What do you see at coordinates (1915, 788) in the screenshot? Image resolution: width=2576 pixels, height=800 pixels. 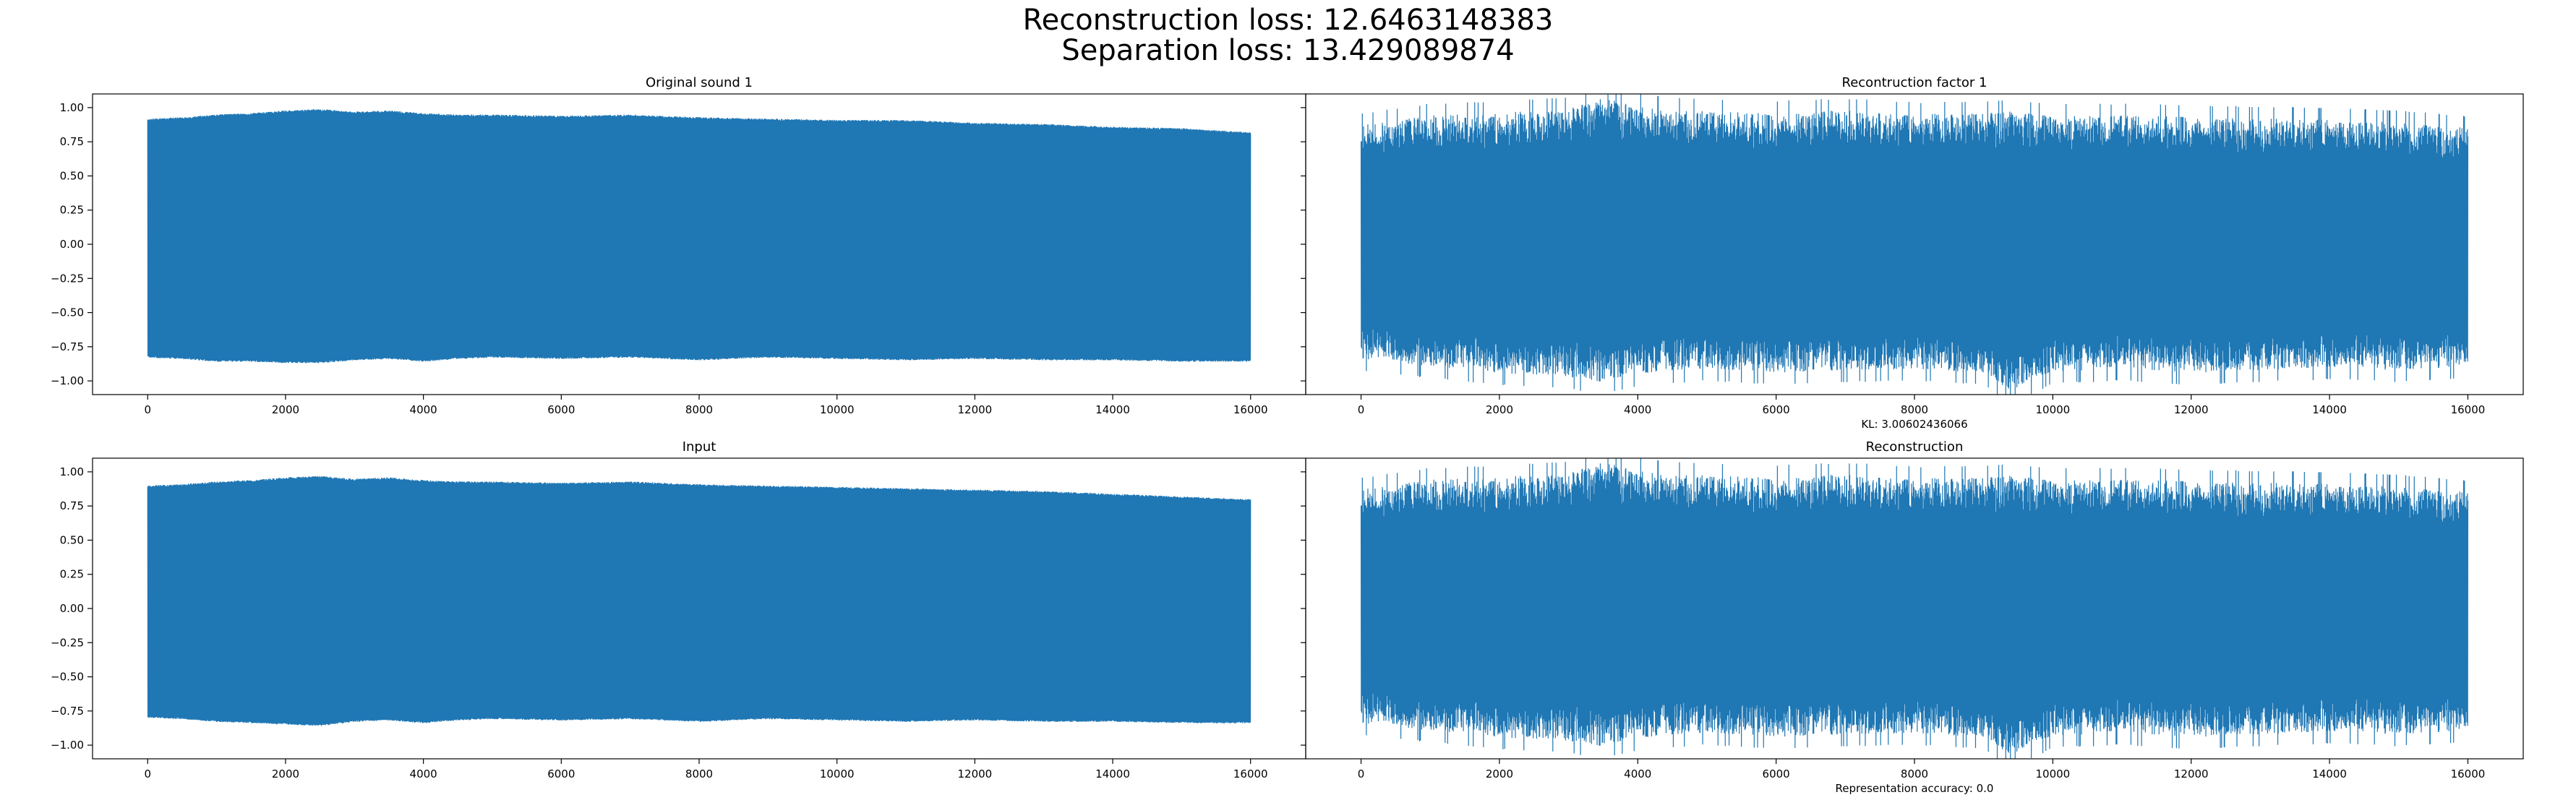 I see `x-axis-label: Representation accuracy: 0.0` at bounding box center [1915, 788].